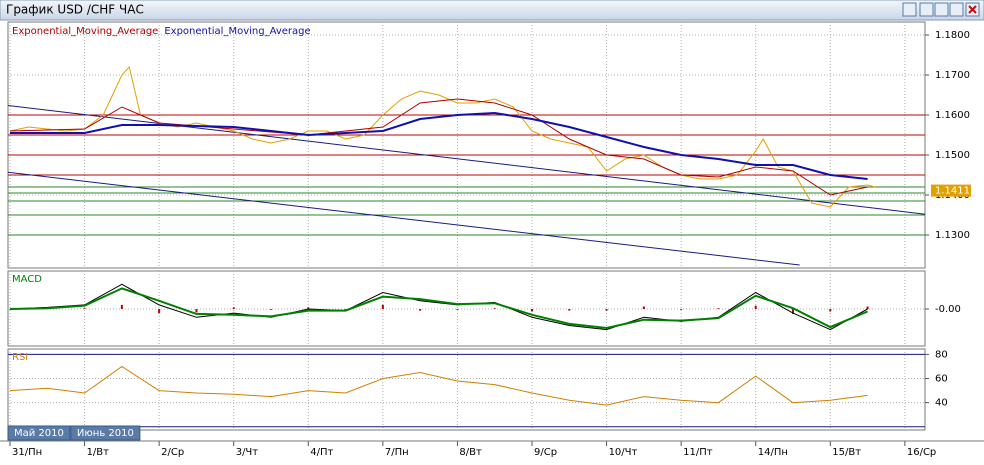 The width and height of the screenshot is (984, 465). Describe the element at coordinates (27, 452) in the screenshot. I see `x-tick-label: 31/Пн` at that location.